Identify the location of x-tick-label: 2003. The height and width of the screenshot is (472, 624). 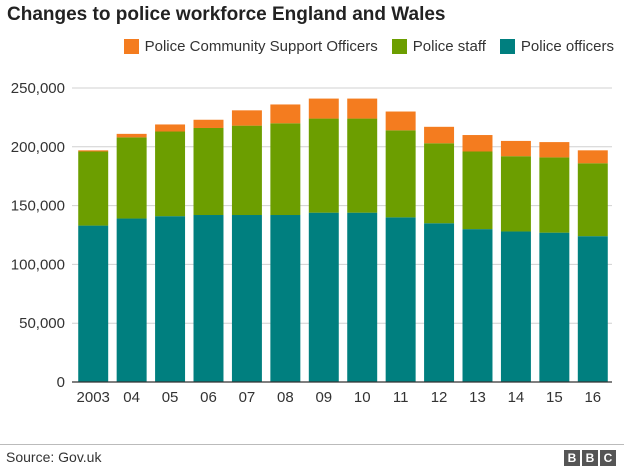
(93, 397).